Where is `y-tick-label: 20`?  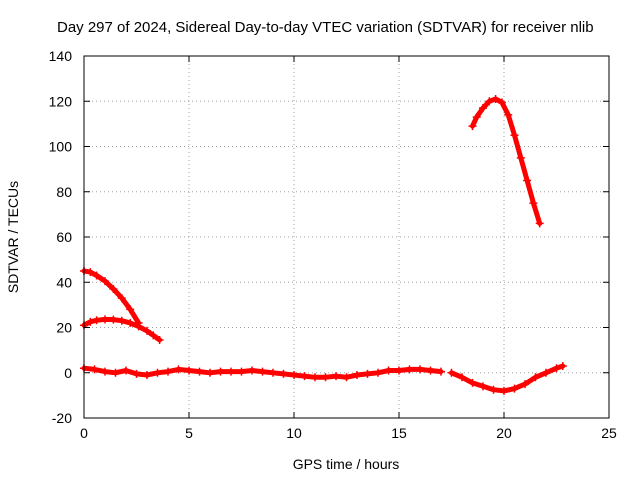 y-tick-label: 20 is located at coordinates (64, 328).